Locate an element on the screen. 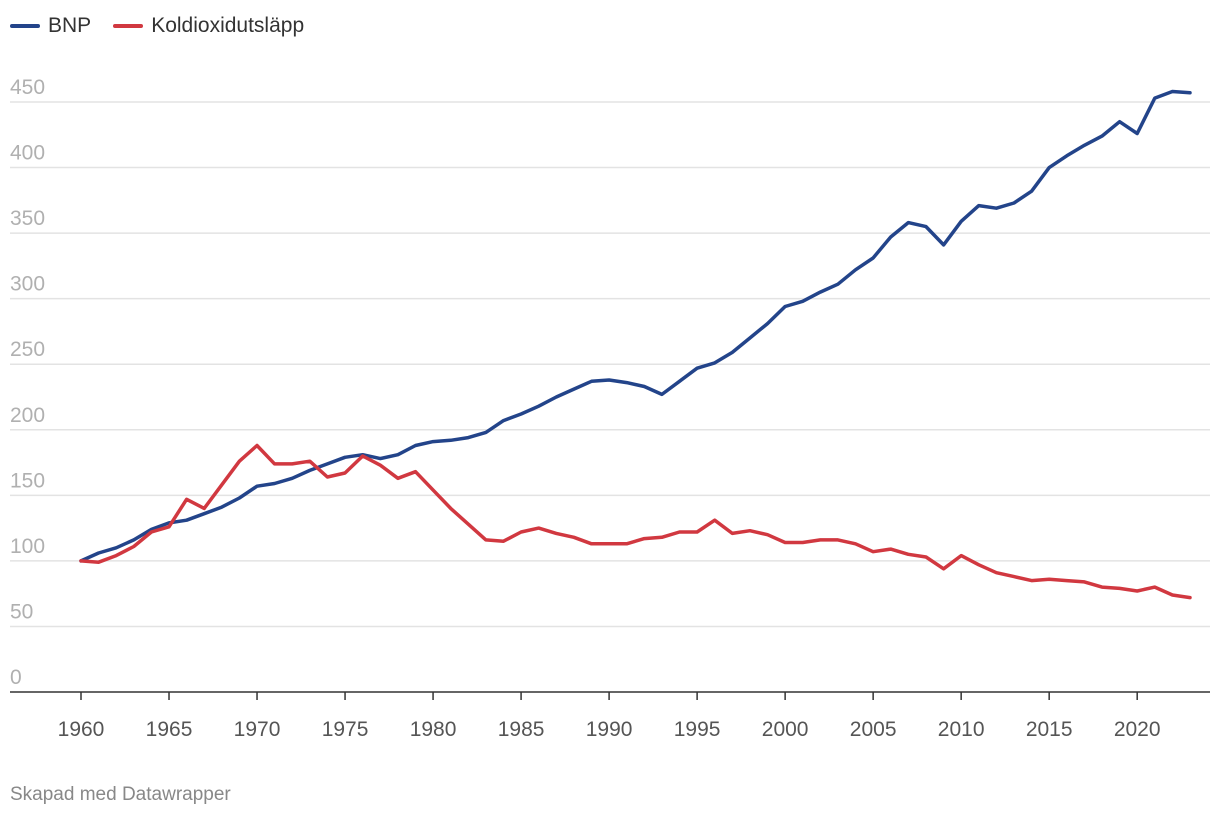 The image size is (1220, 820). y-tick-label-200: 200 is located at coordinates (27, 415).